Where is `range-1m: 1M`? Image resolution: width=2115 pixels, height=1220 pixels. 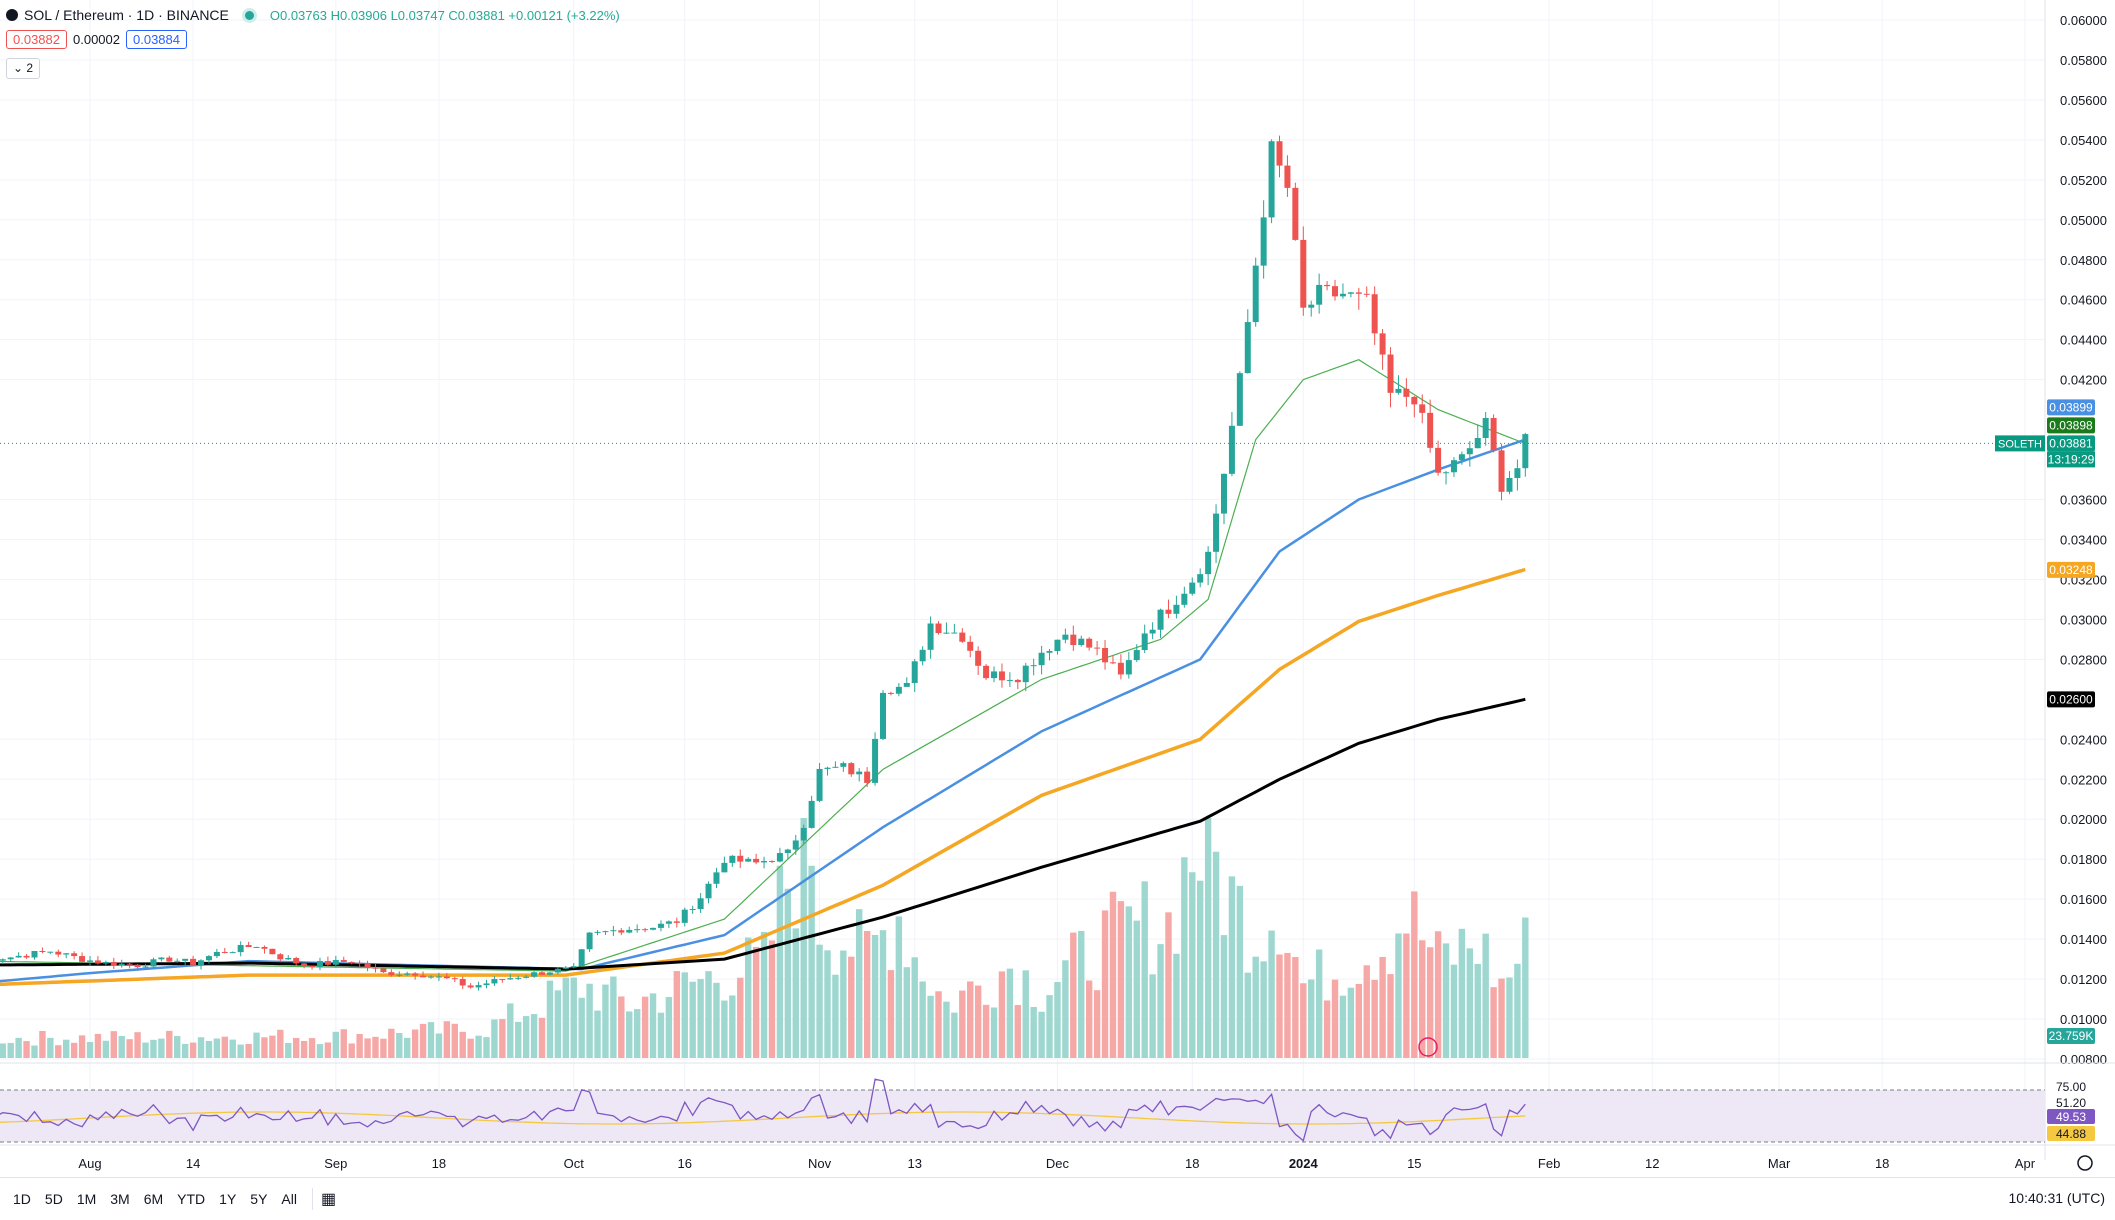
range-1m: 1M is located at coordinates (86, 1199).